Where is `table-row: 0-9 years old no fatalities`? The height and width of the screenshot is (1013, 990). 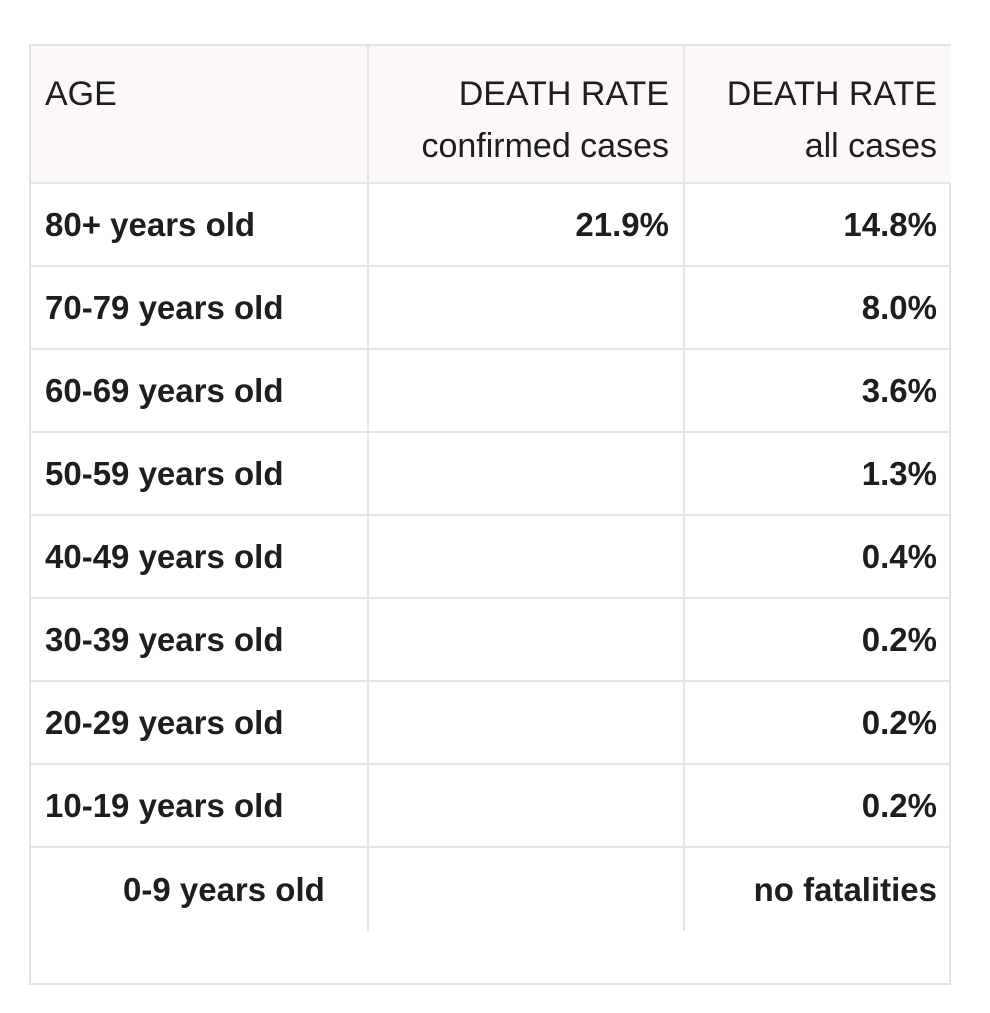 table-row: 0-9 years old no fatalities is located at coordinates (491, 889).